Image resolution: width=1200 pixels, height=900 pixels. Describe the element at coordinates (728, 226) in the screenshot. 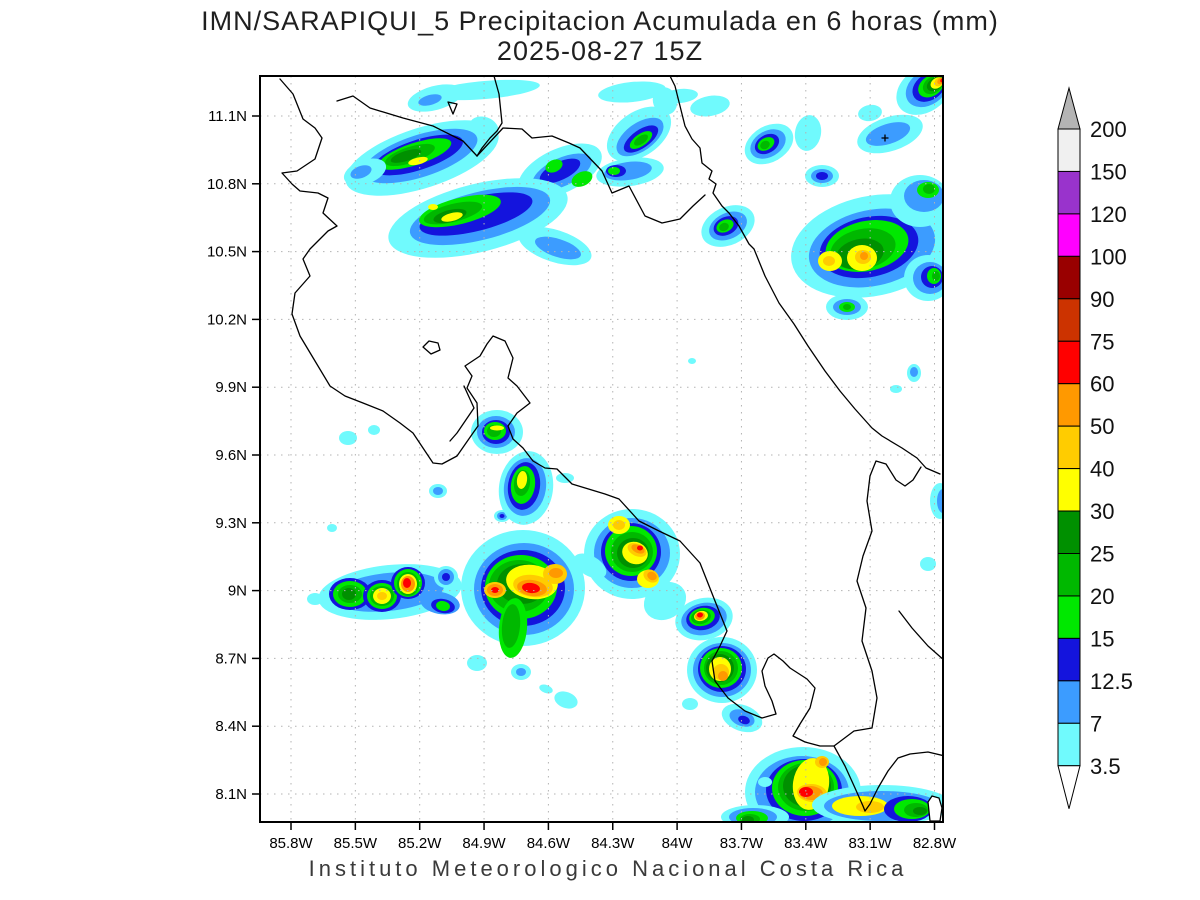

I see `precip-cell-coast-cell-10.6N` at that location.